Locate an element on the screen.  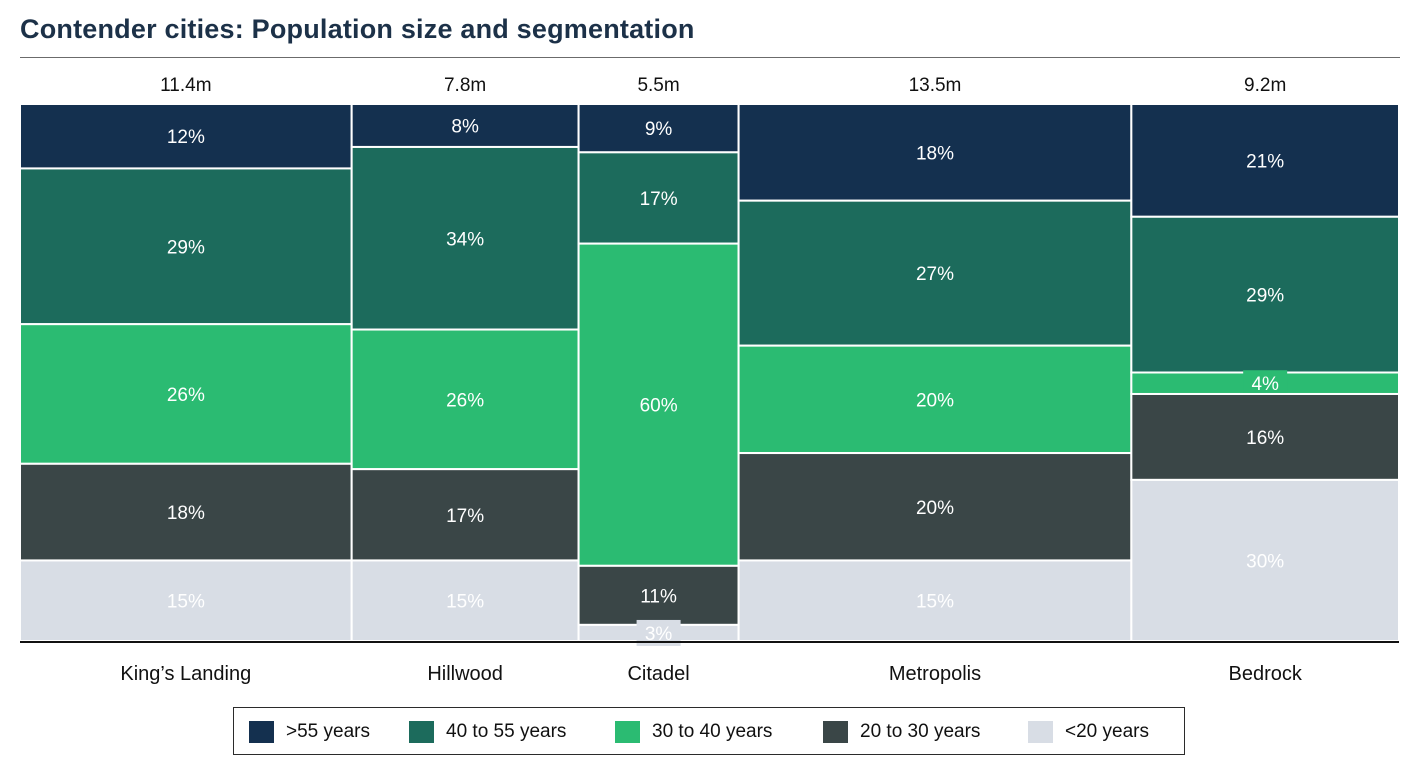
column-total-label: 5.5m is located at coordinates (658, 85).